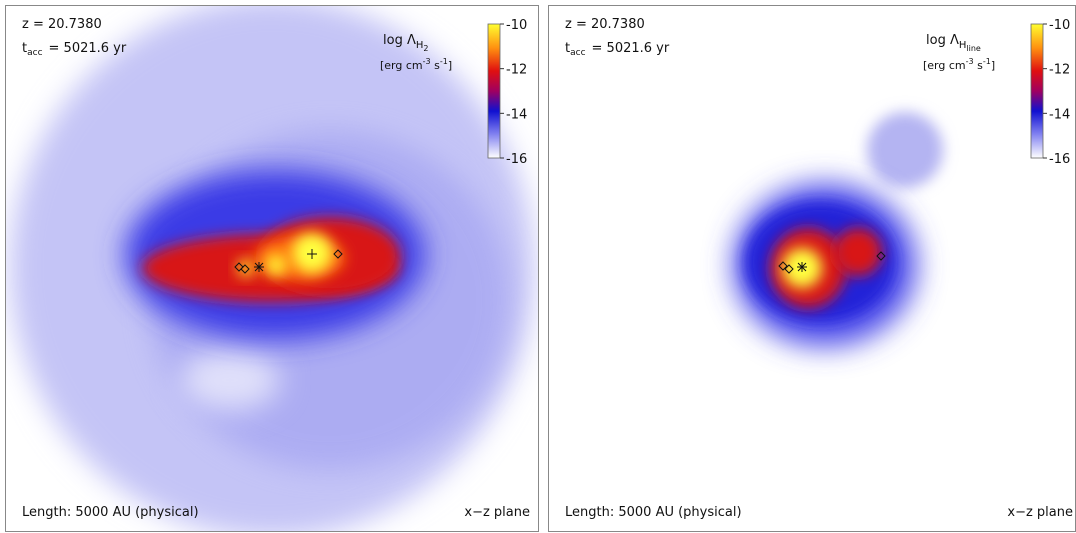 The height and width of the screenshot is (533, 1076). I want to click on quantity-subsub: line, so click(973, 48).